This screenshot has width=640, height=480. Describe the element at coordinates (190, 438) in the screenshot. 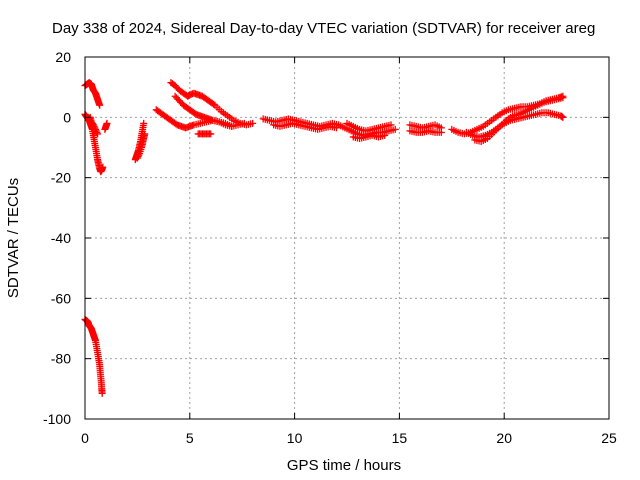

I see `x-tick-label: 5` at that location.